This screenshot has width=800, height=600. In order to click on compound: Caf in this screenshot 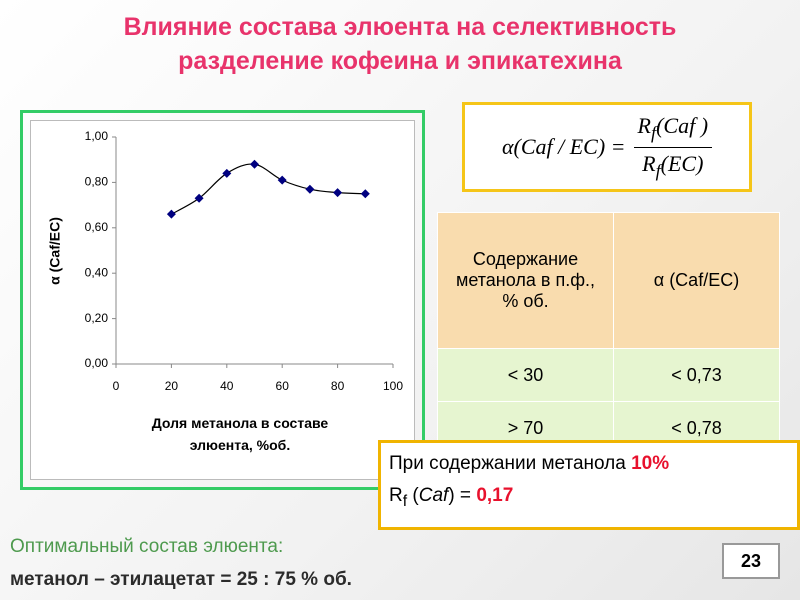, I will do `click(433, 495)`.